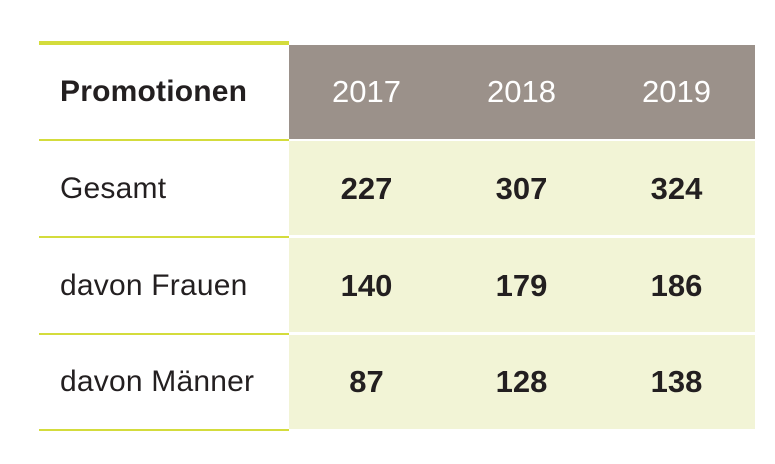  I want to click on year-header-band: 2017 2018 2019, so click(522, 92).